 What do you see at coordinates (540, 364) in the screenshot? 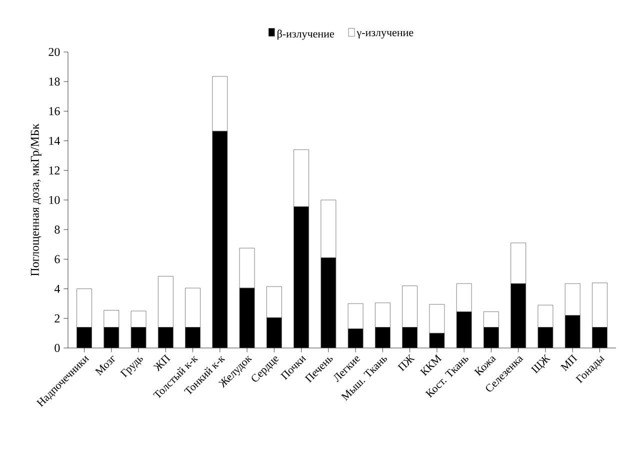
I see `x-tick-label: ЩЖ` at bounding box center [540, 364].